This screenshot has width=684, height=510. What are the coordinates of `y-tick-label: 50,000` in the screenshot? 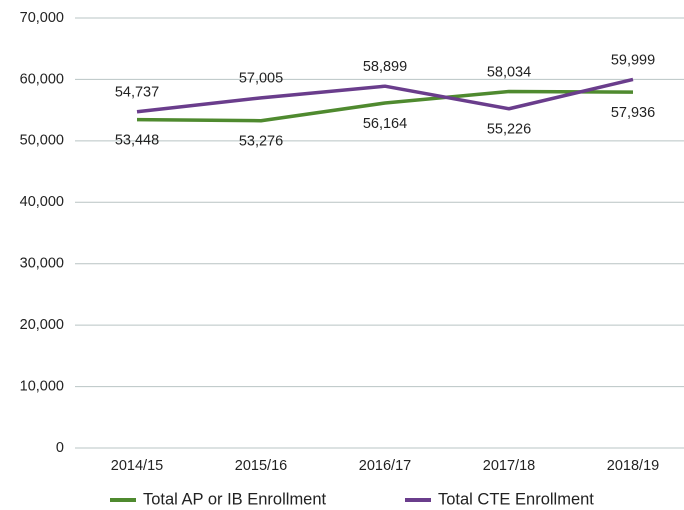 It's located at (42, 141).